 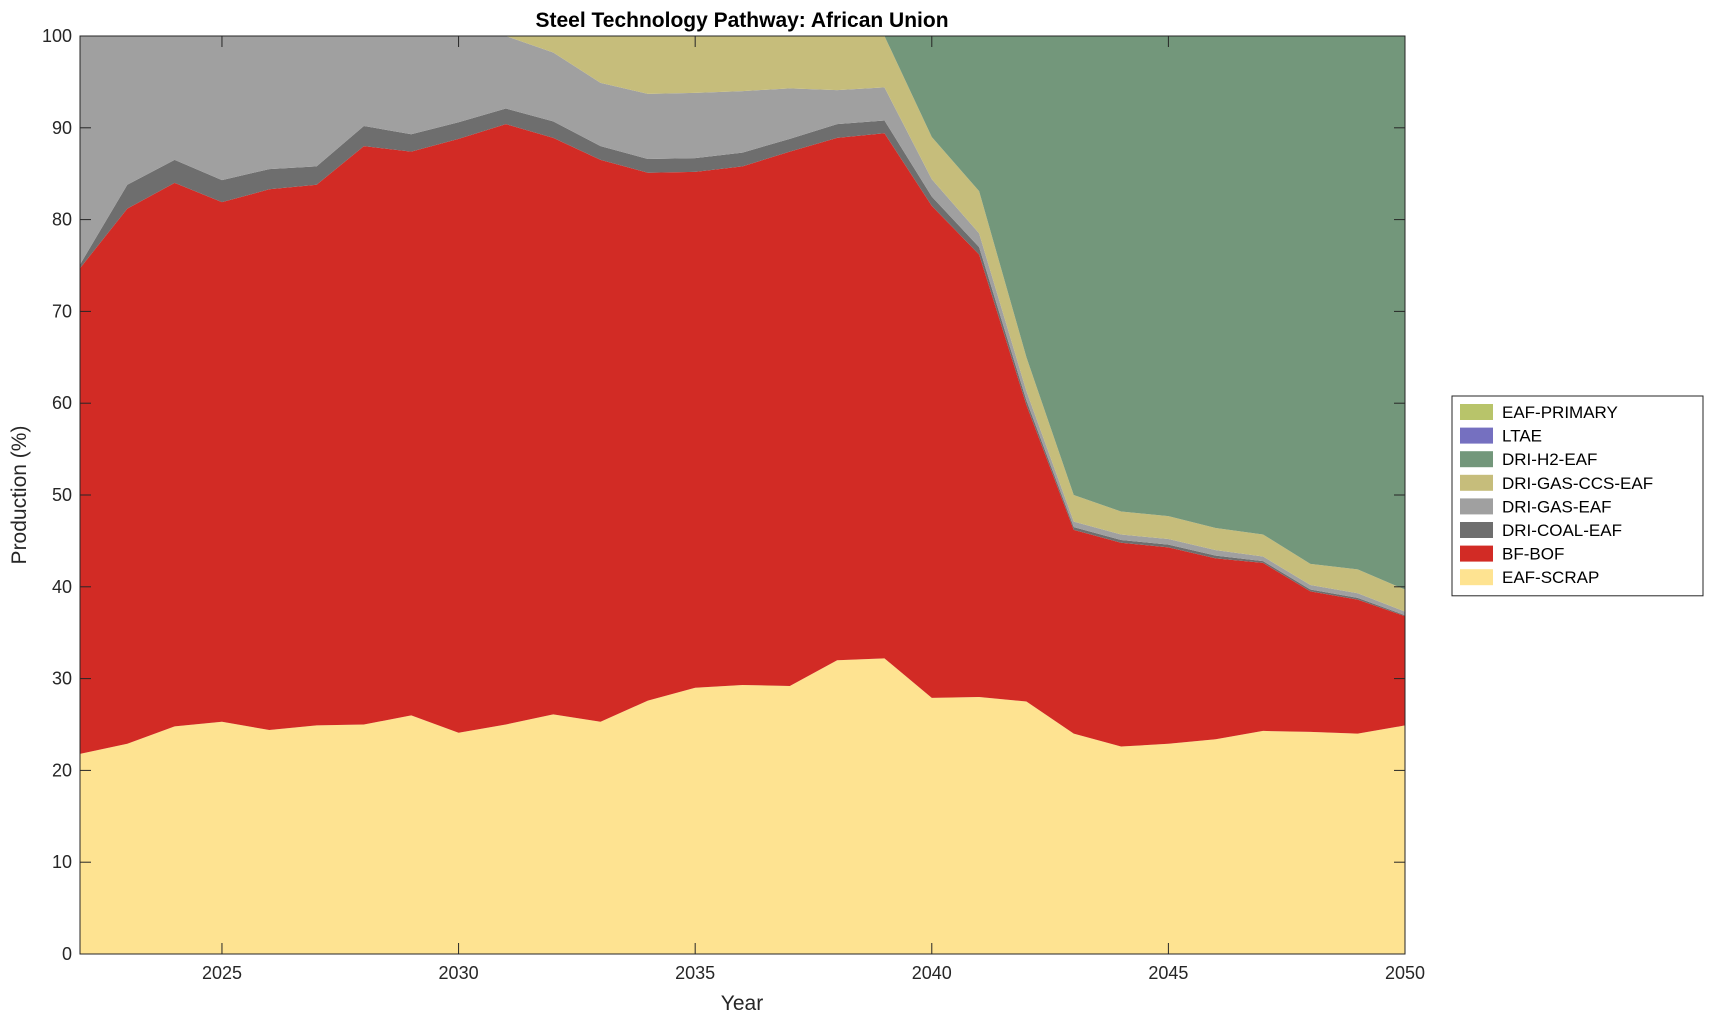 I want to click on x-tick-label: 2040, so click(x=932, y=973).